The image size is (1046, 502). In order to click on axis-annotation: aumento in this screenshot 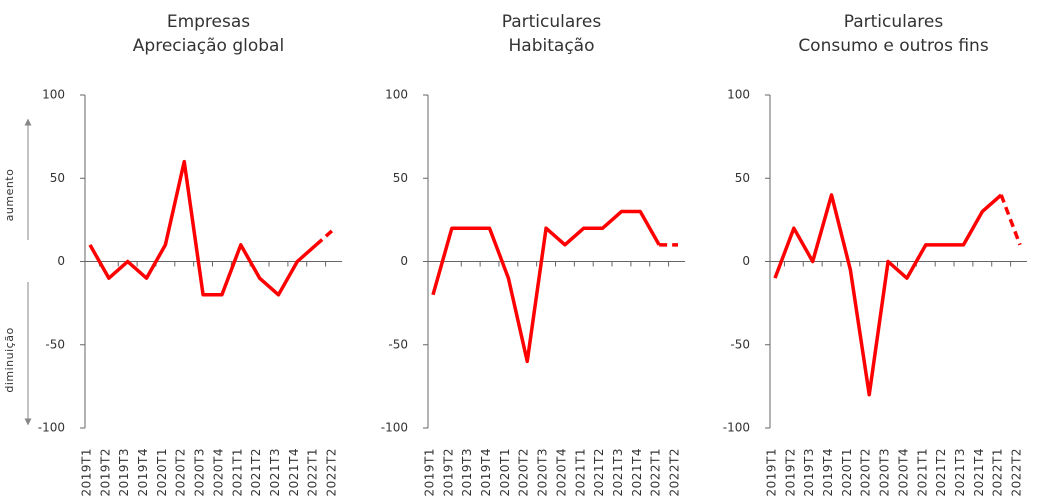, I will do `click(9, 195)`.